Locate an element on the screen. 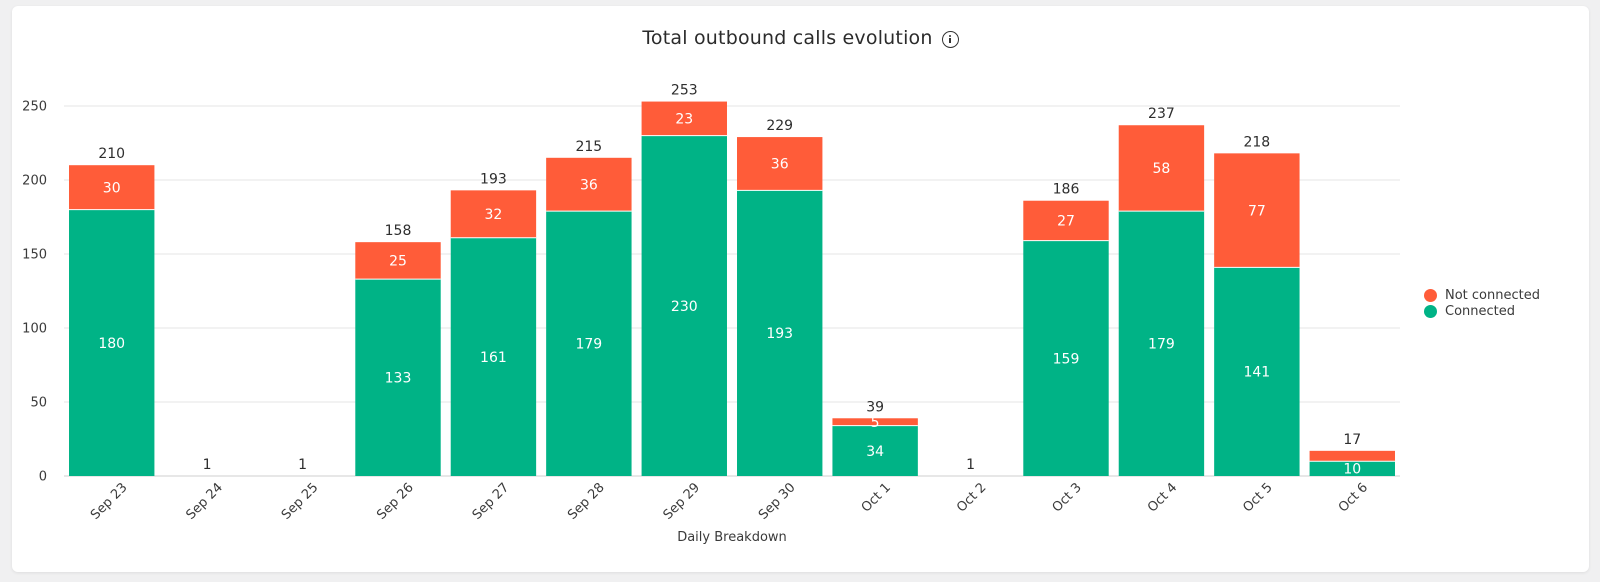 This screenshot has width=1600, height=582. segment-label-not-connected: 27 is located at coordinates (1066, 222).